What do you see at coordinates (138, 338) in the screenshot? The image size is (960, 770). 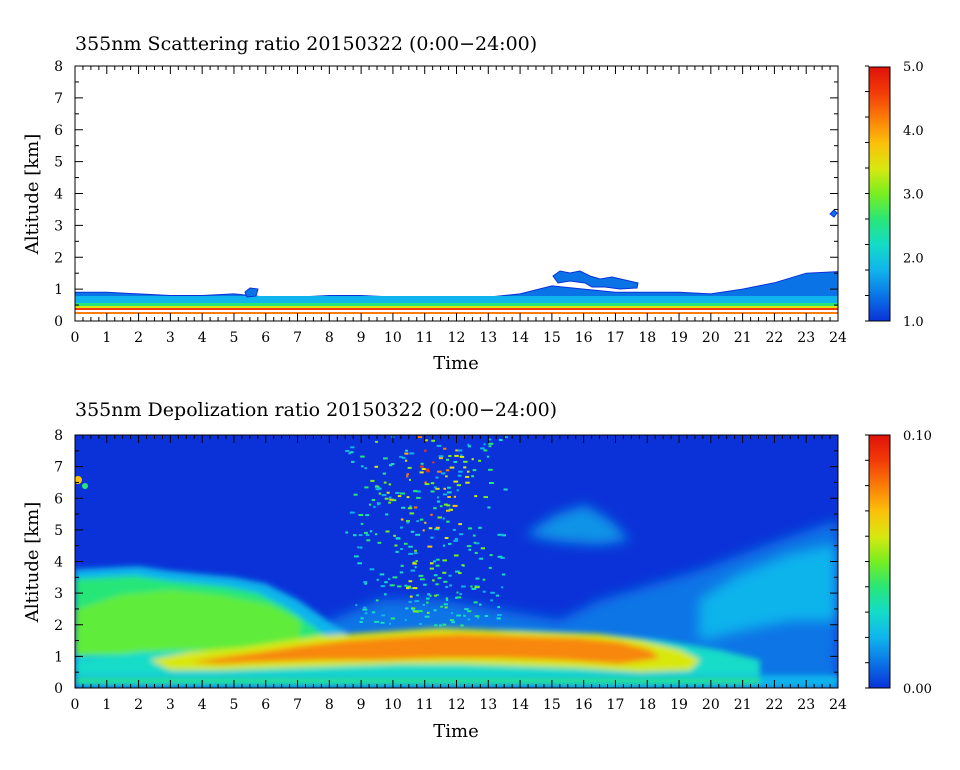 I see `x-tick-label: 2` at bounding box center [138, 338].